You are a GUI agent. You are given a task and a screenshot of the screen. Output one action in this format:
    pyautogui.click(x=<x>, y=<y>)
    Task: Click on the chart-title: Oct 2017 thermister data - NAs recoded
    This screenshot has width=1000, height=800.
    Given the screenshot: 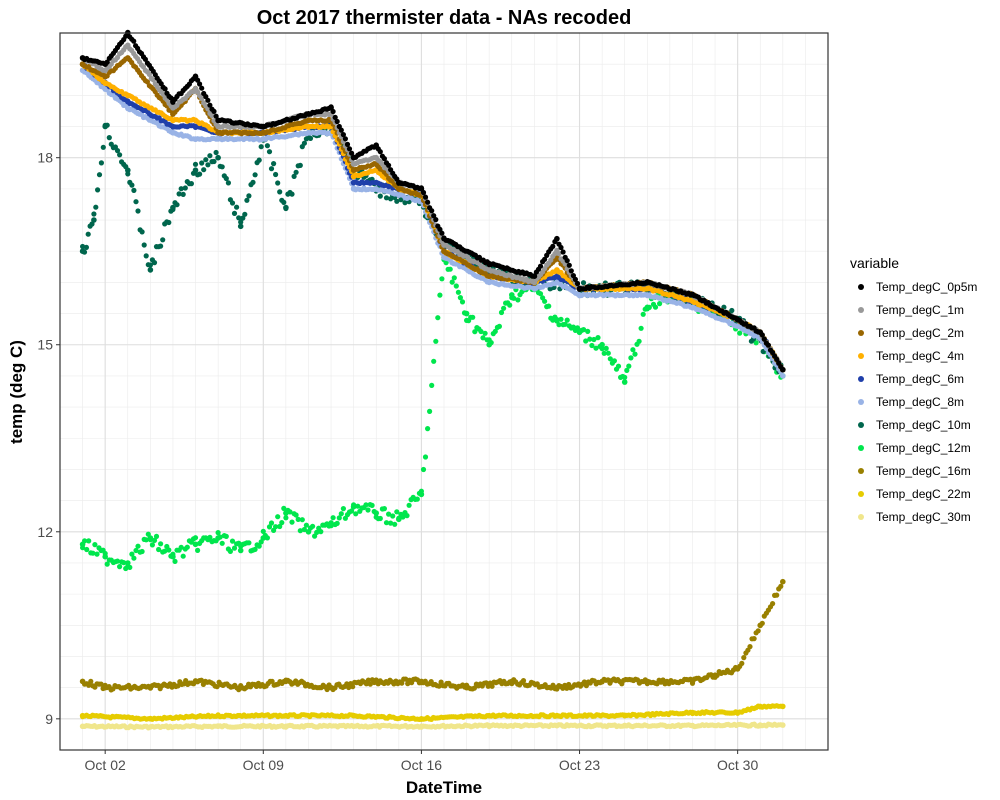 What is the action you would take?
    pyautogui.click(x=444, y=18)
    